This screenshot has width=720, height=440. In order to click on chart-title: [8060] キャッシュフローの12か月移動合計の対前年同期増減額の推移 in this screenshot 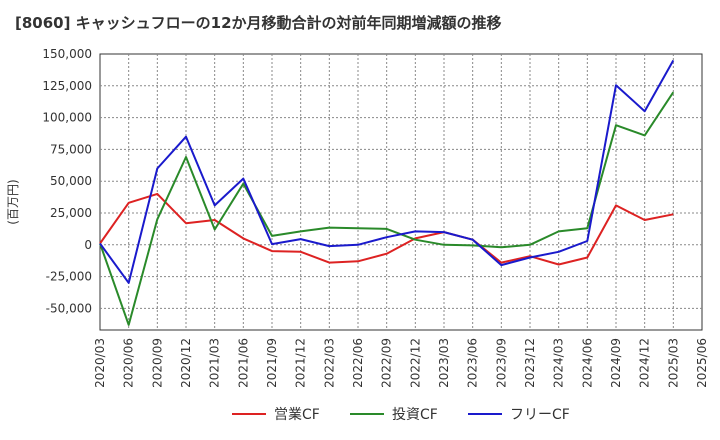, I will do `click(258, 23)`.